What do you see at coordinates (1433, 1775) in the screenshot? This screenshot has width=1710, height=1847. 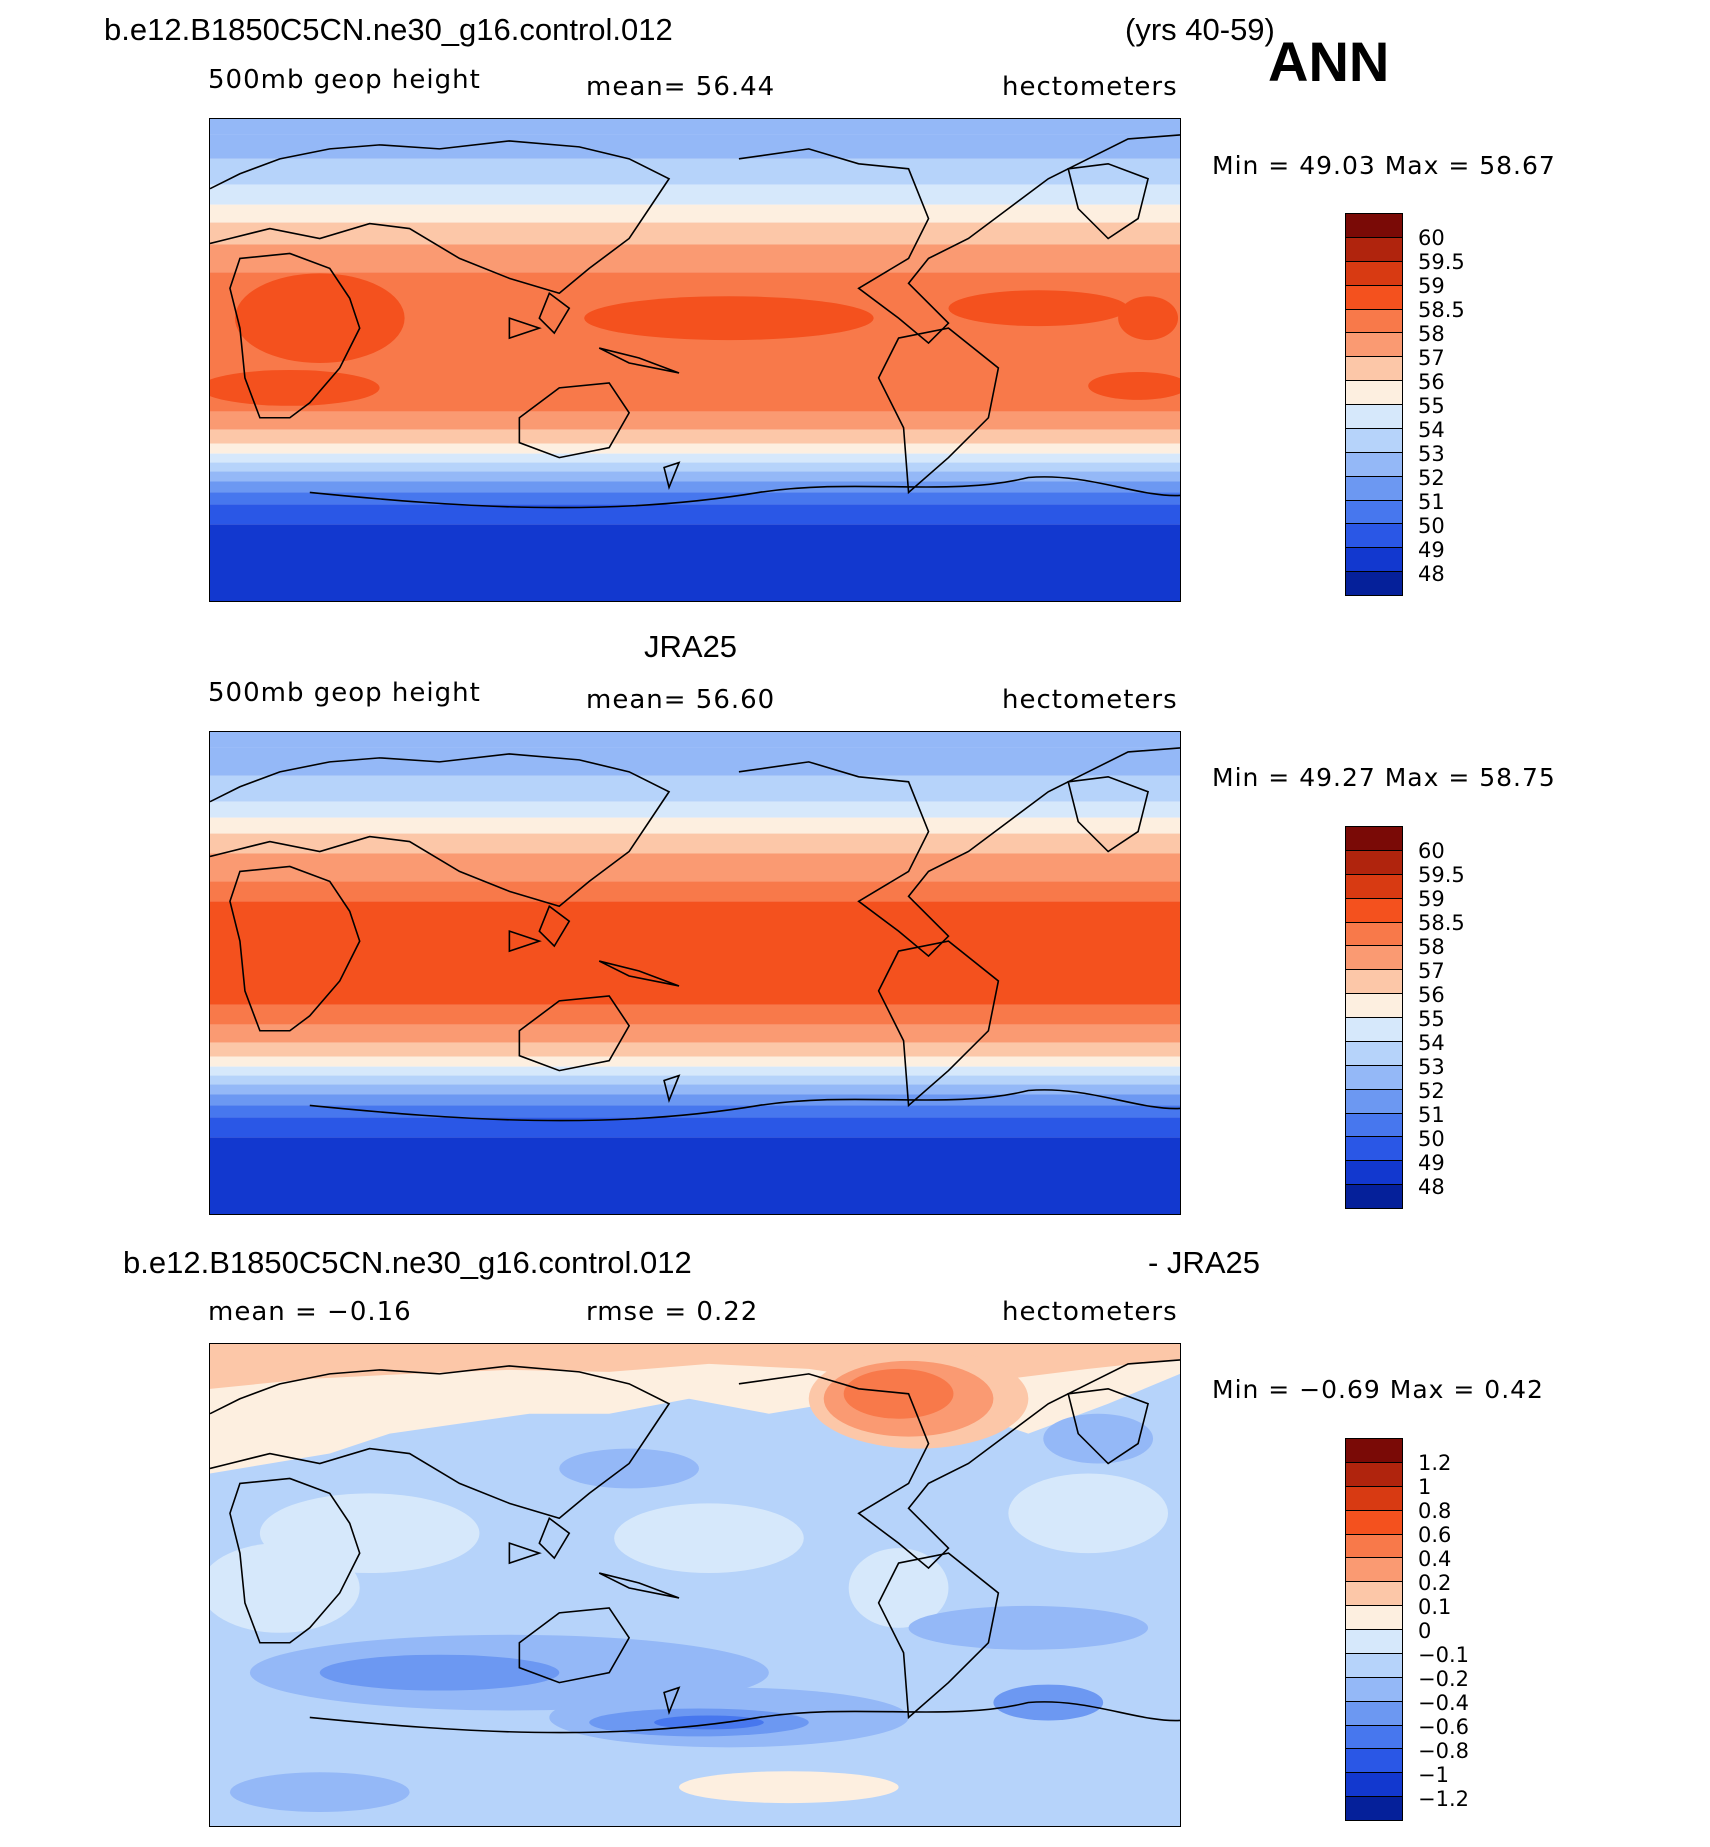 I see `panel3-cbar-label: −1` at bounding box center [1433, 1775].